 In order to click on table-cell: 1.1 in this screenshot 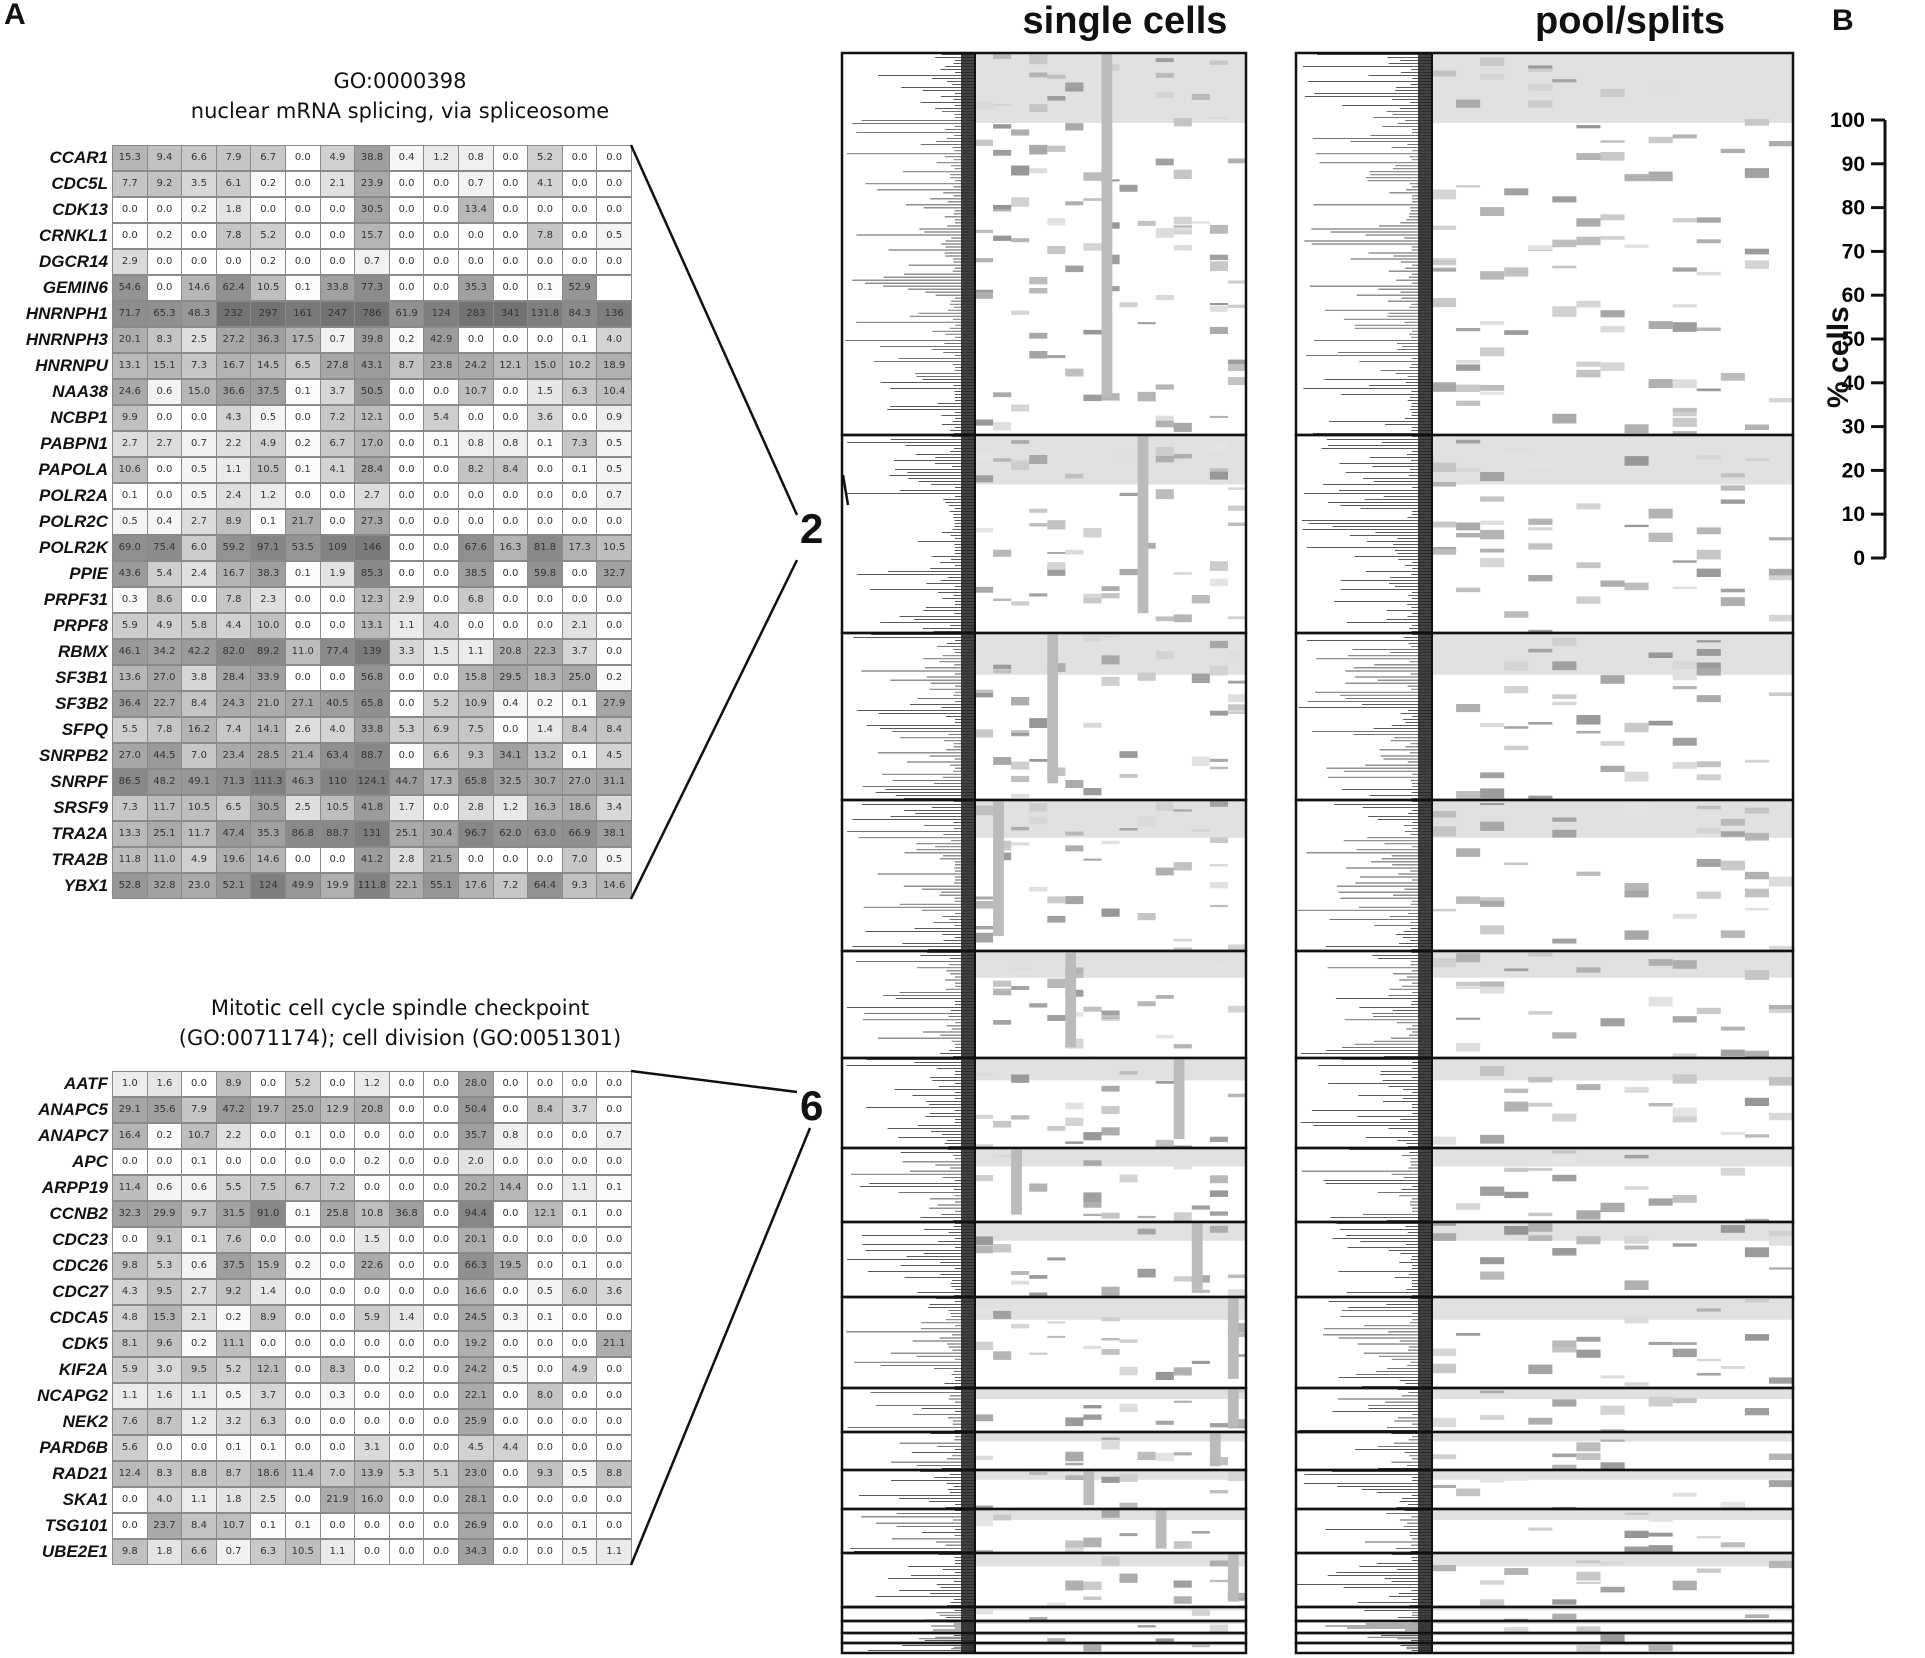, I will do `click(199, 1396)`.